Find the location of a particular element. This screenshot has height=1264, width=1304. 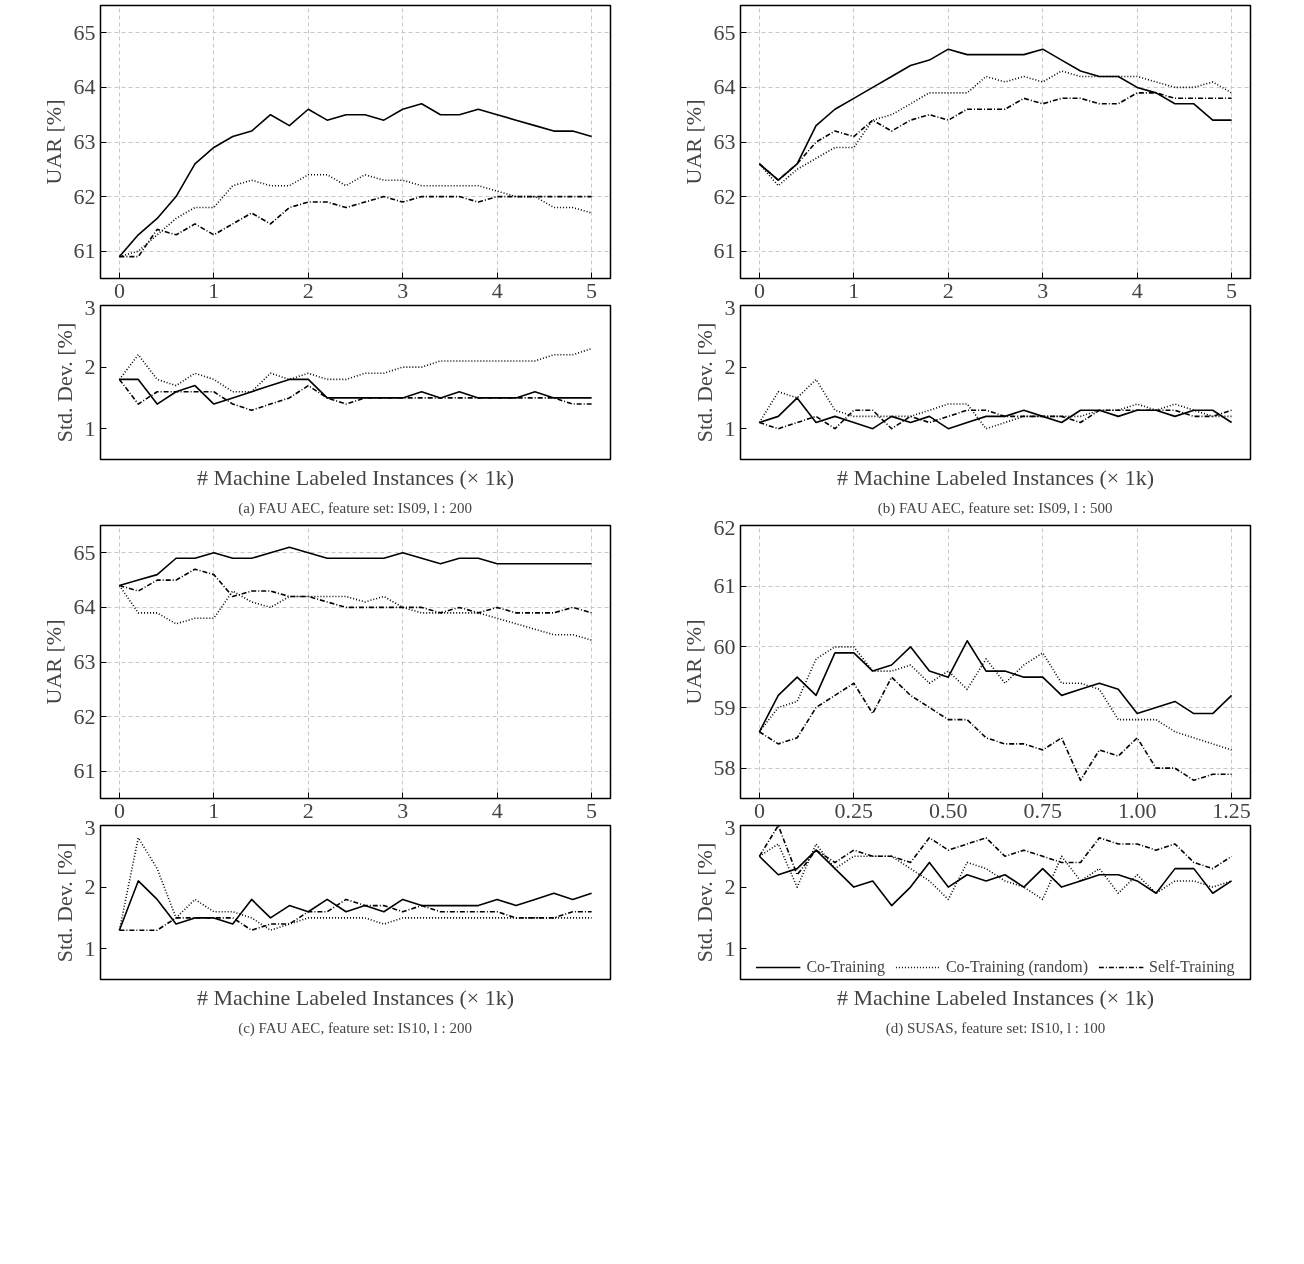

text: (a) FAU AEC, feature set: IS09, l : 200 is located at coordinates (355, 508).